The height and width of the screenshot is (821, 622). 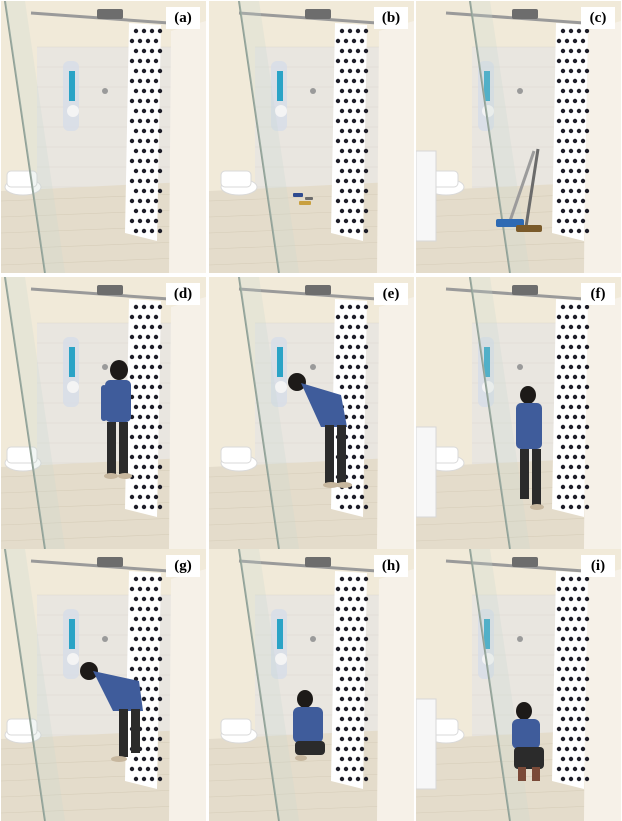 I want to click on photo-panel: (c), so click(x=518, y=137).